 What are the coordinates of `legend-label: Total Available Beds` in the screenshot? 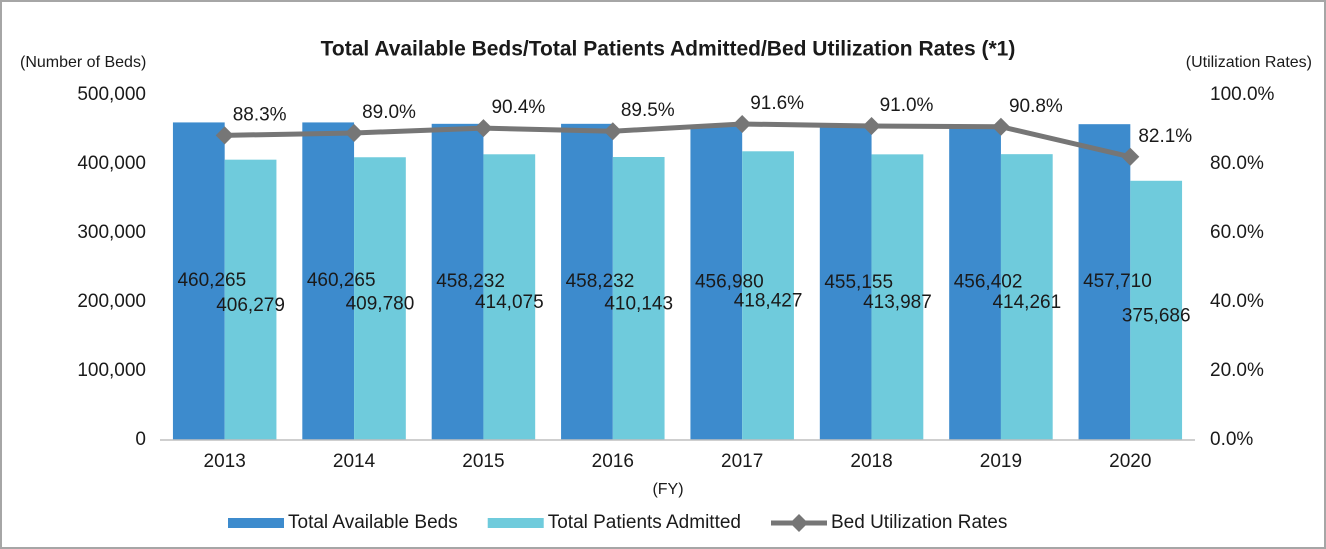 It's located at (373, 522).